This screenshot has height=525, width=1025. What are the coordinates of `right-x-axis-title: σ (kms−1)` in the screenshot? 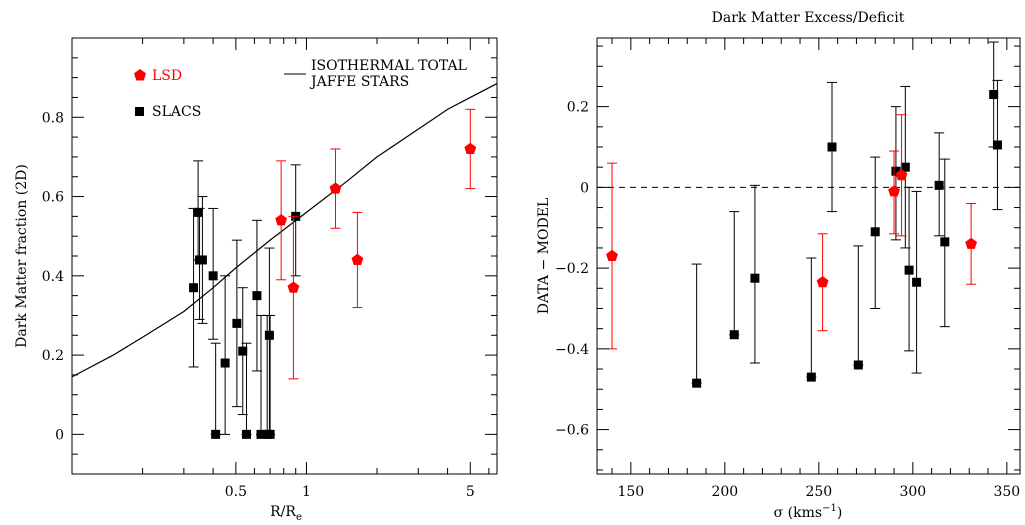 It's located at (808, 512).